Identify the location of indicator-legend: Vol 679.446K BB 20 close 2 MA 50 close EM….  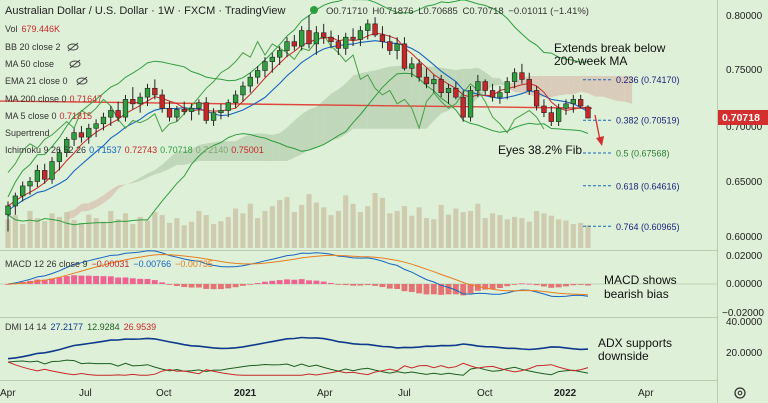
(134, 89).